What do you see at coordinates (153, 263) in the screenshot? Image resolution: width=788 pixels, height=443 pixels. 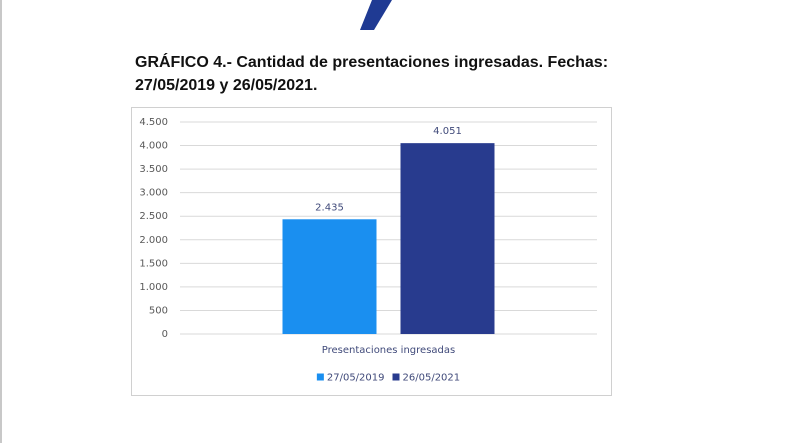 I see `y-tick-label: 1.500` at bounding box center [153, 263].